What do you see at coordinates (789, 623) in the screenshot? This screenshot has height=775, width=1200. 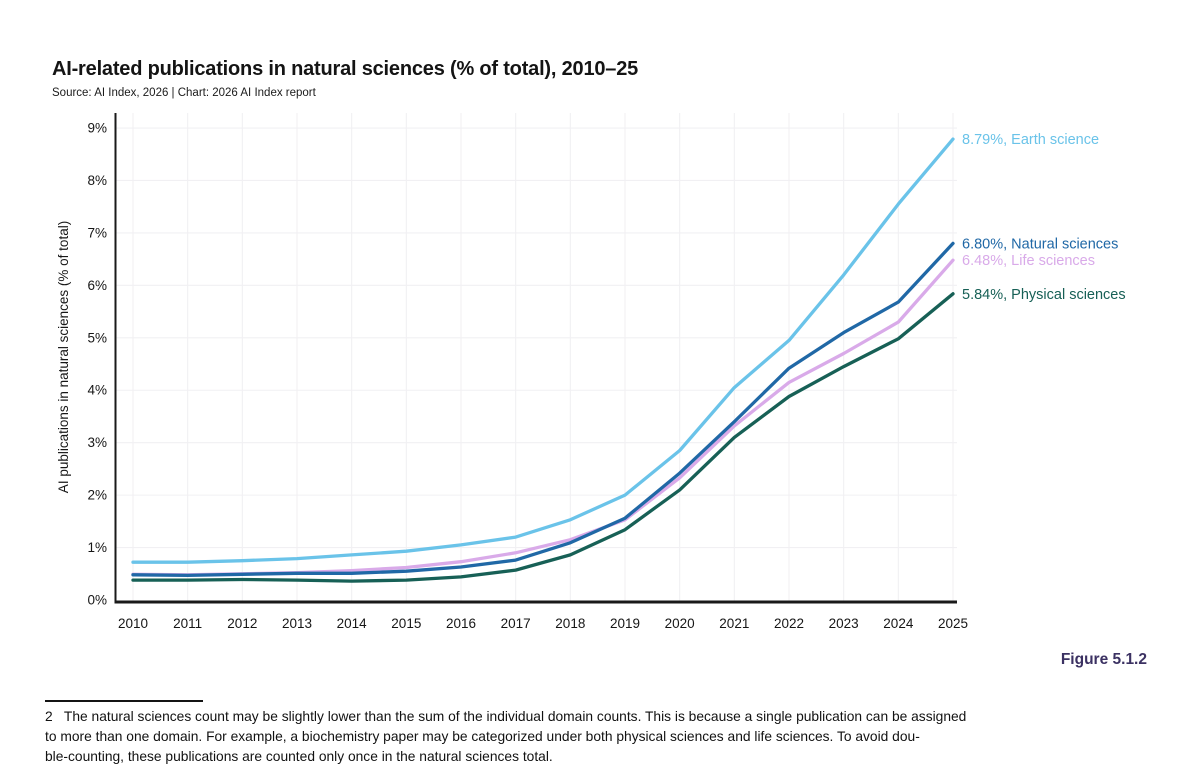 I see `x-tick-label: 2022` at bounding box center [789, 623].